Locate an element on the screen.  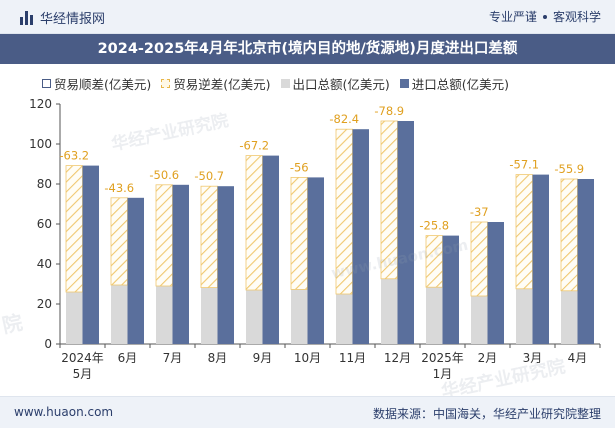
footer-bar: www.huaon.com 数据来源：中国海关，华经产业研究院整理 is located at coordinates (307, 412).